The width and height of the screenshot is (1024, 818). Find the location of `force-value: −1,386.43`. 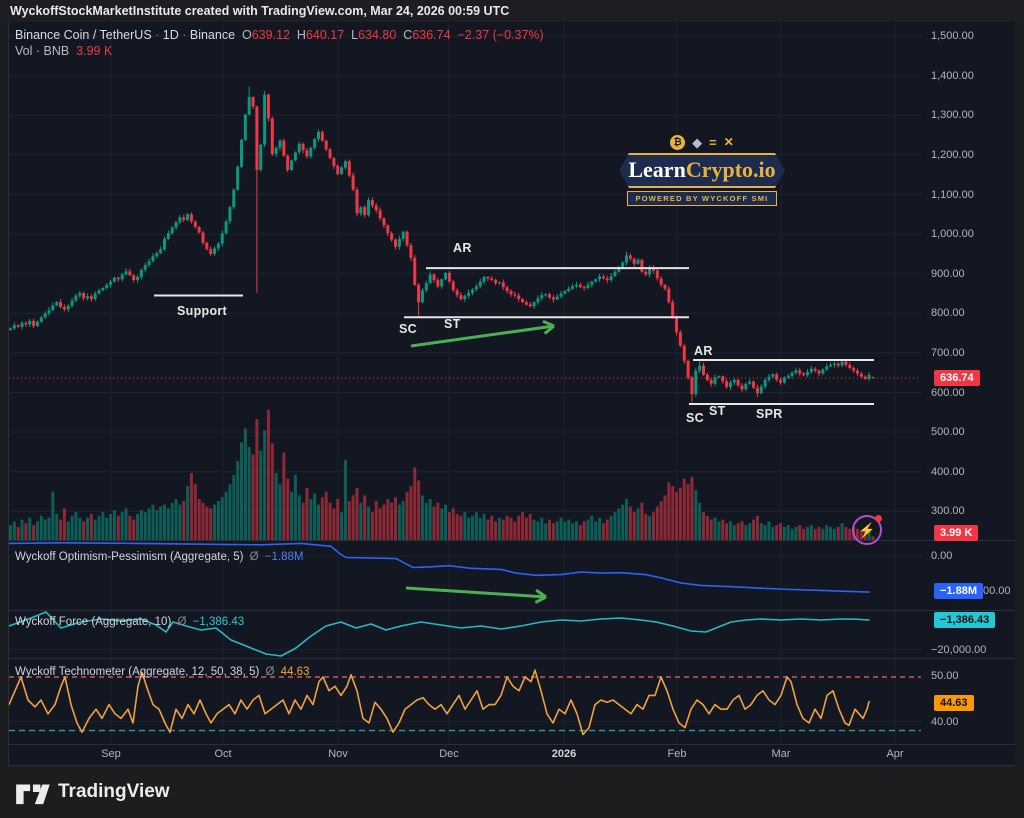

force-value: −1,386.43 is located at coordinates (218, 622).